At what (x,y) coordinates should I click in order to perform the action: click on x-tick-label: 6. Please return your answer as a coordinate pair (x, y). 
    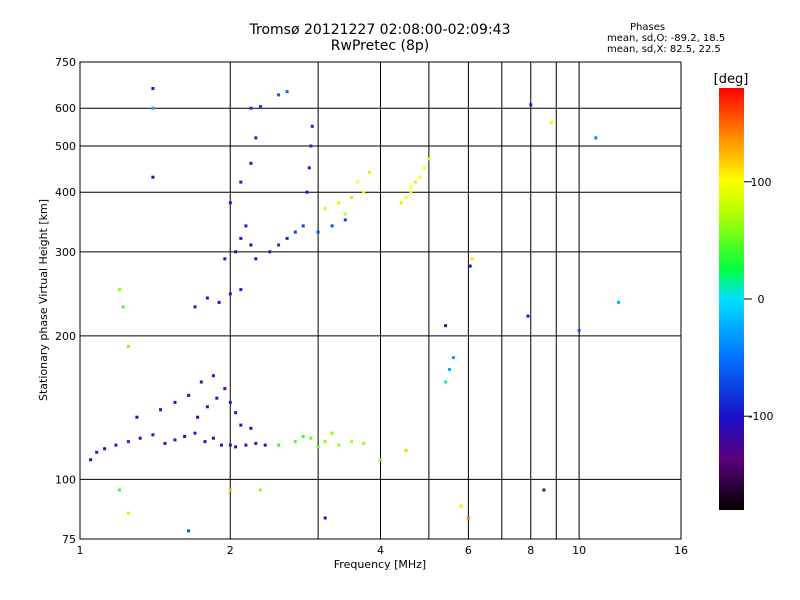
    Looking at the image, I should click on (468, 550).